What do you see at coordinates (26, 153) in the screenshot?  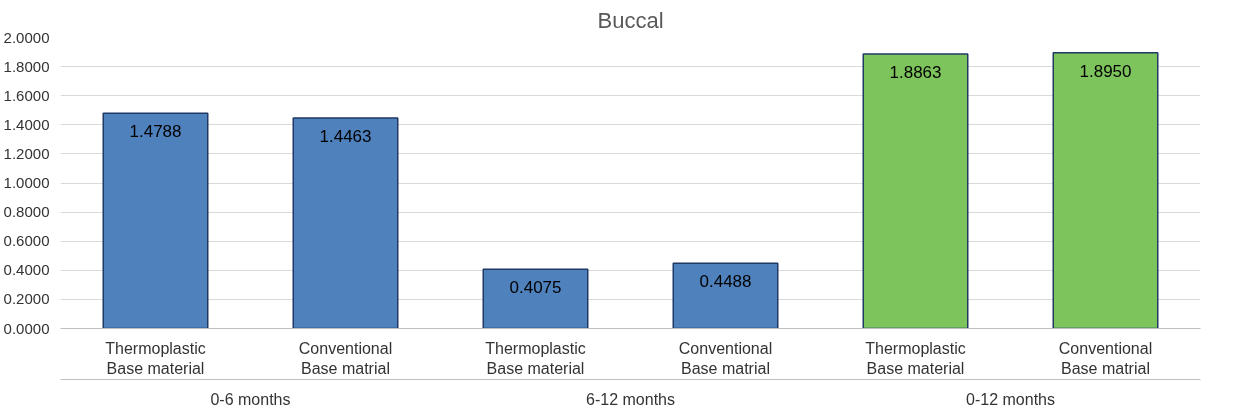 I see `y-tick-label: 1.2000` at bounding box center [26, 153].